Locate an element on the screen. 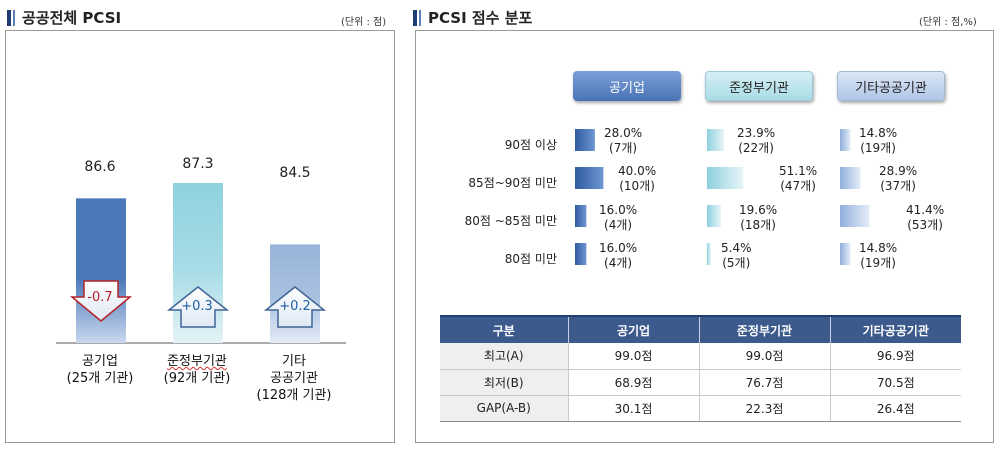 This screenshot has height=450, width=1002. table-row: 최저(B) 68.9점 76.7점 70.5점 is located at coordinates (700, 382).